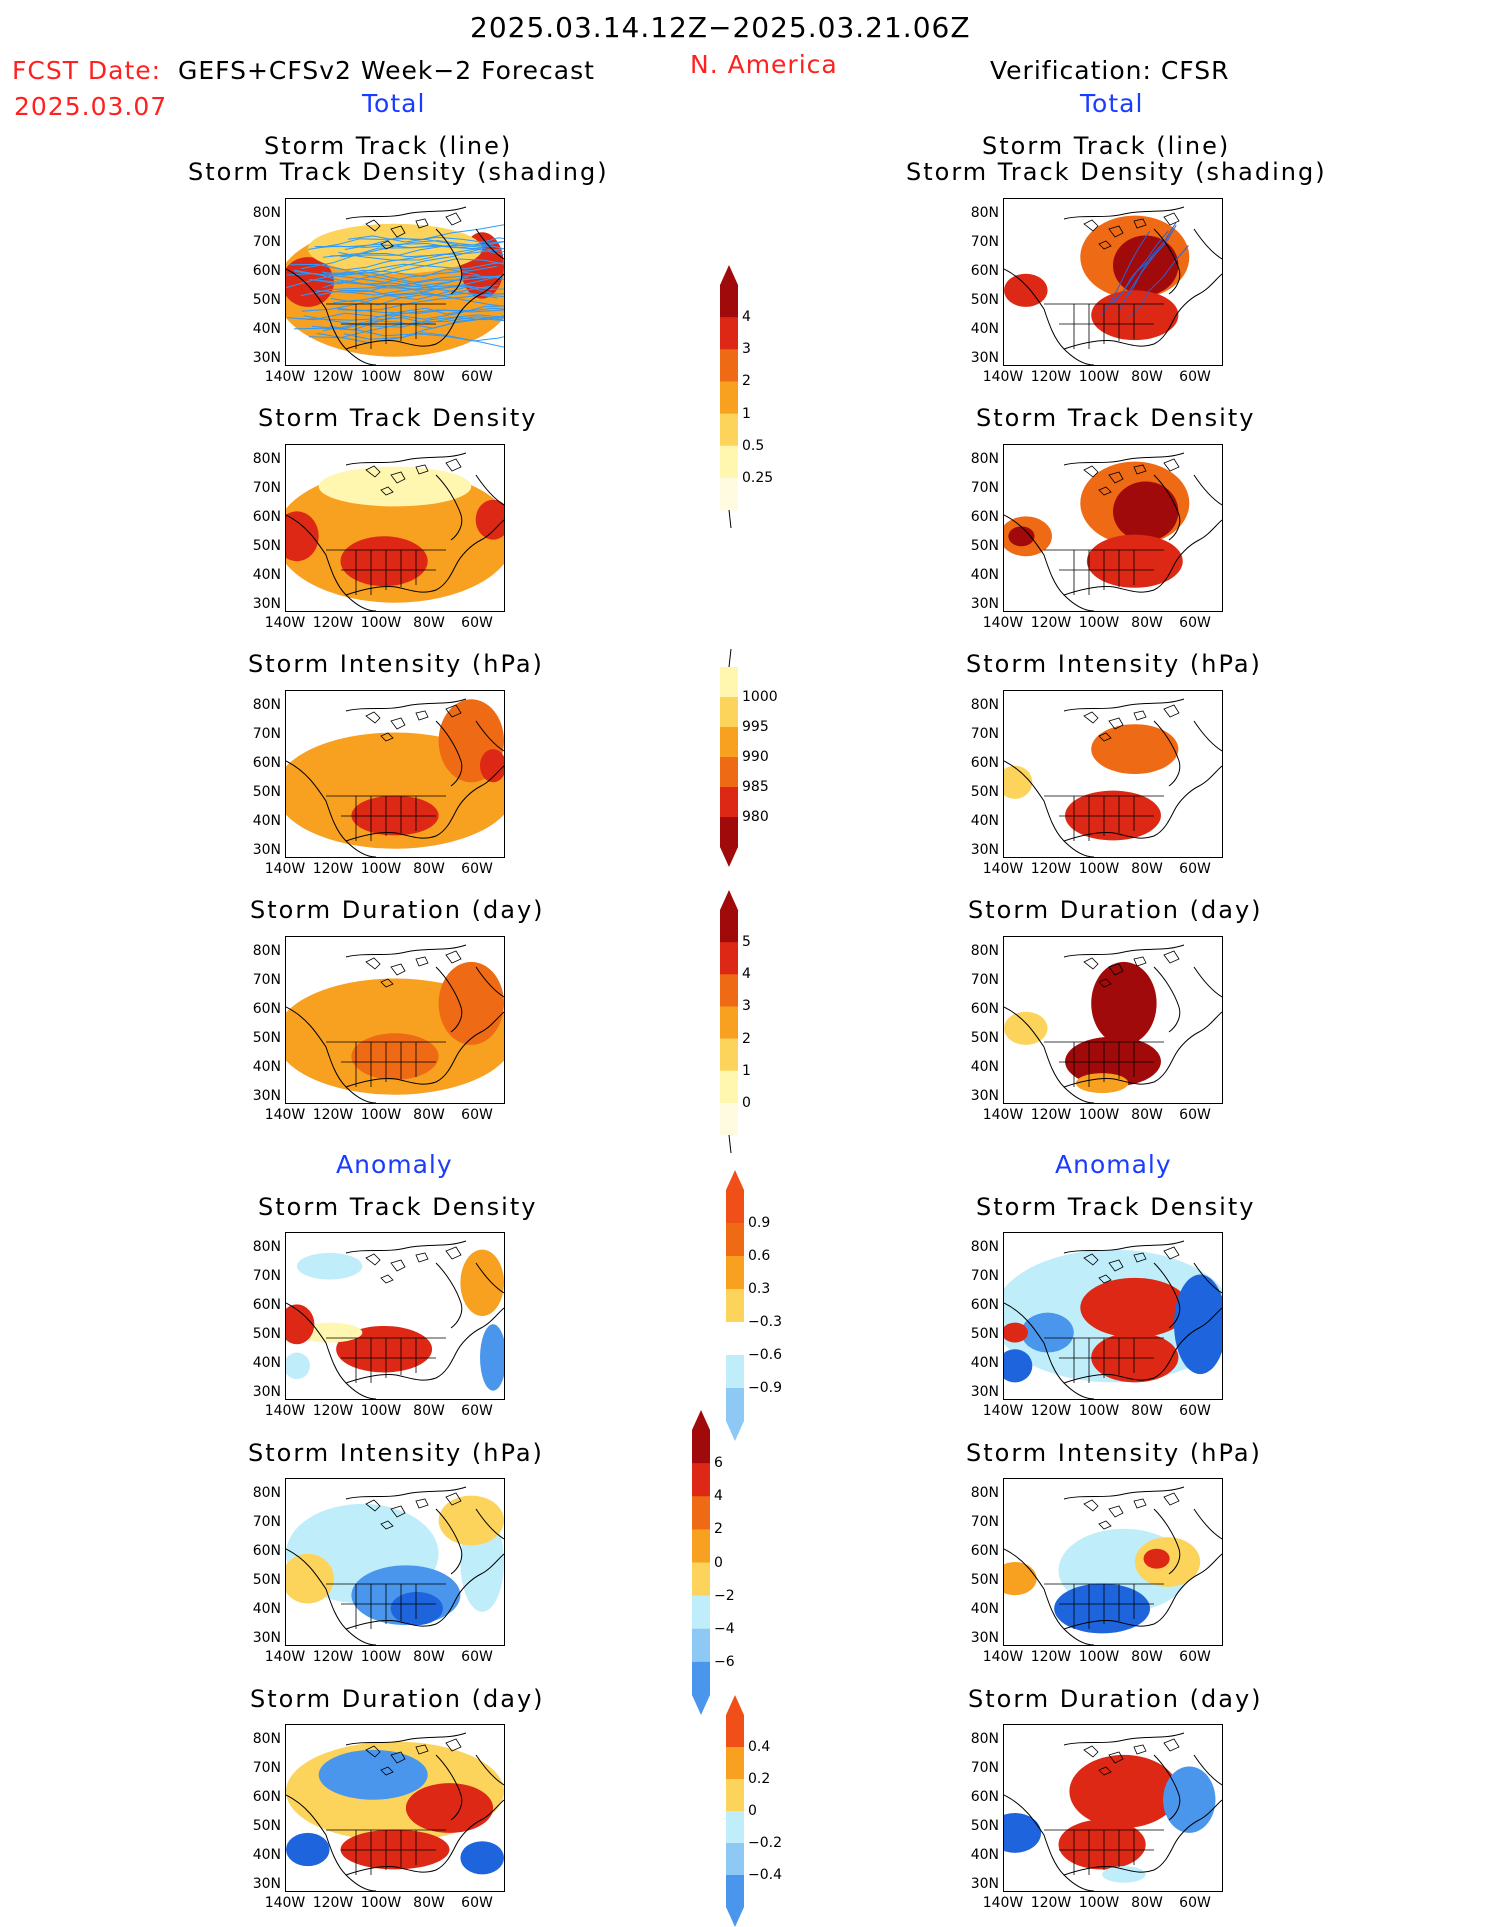 The width and height of the screenshot is (1487, 1927). Describe the element at coordinates (746, 1038) in the screenshot. I see `colorbar-label: 2` at that location.